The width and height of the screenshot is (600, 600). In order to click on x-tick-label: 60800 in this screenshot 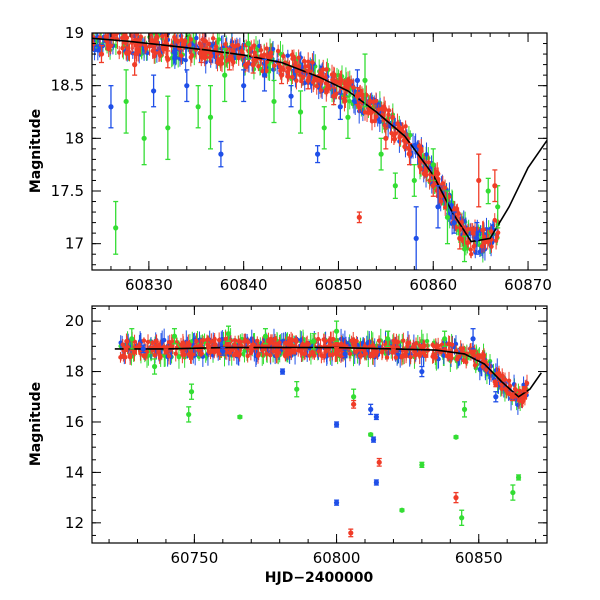, I will do `click(337, 558)`.